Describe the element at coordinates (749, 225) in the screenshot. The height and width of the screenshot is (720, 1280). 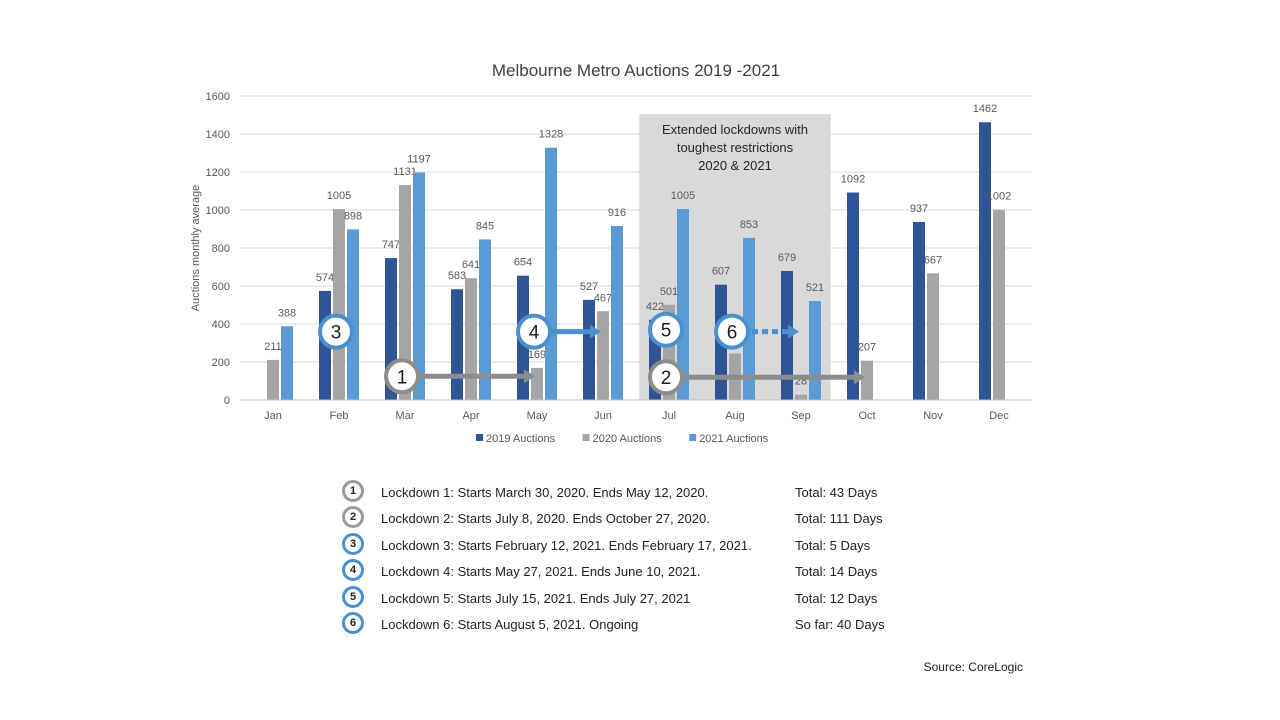
I see `data-label: 853` at that location.